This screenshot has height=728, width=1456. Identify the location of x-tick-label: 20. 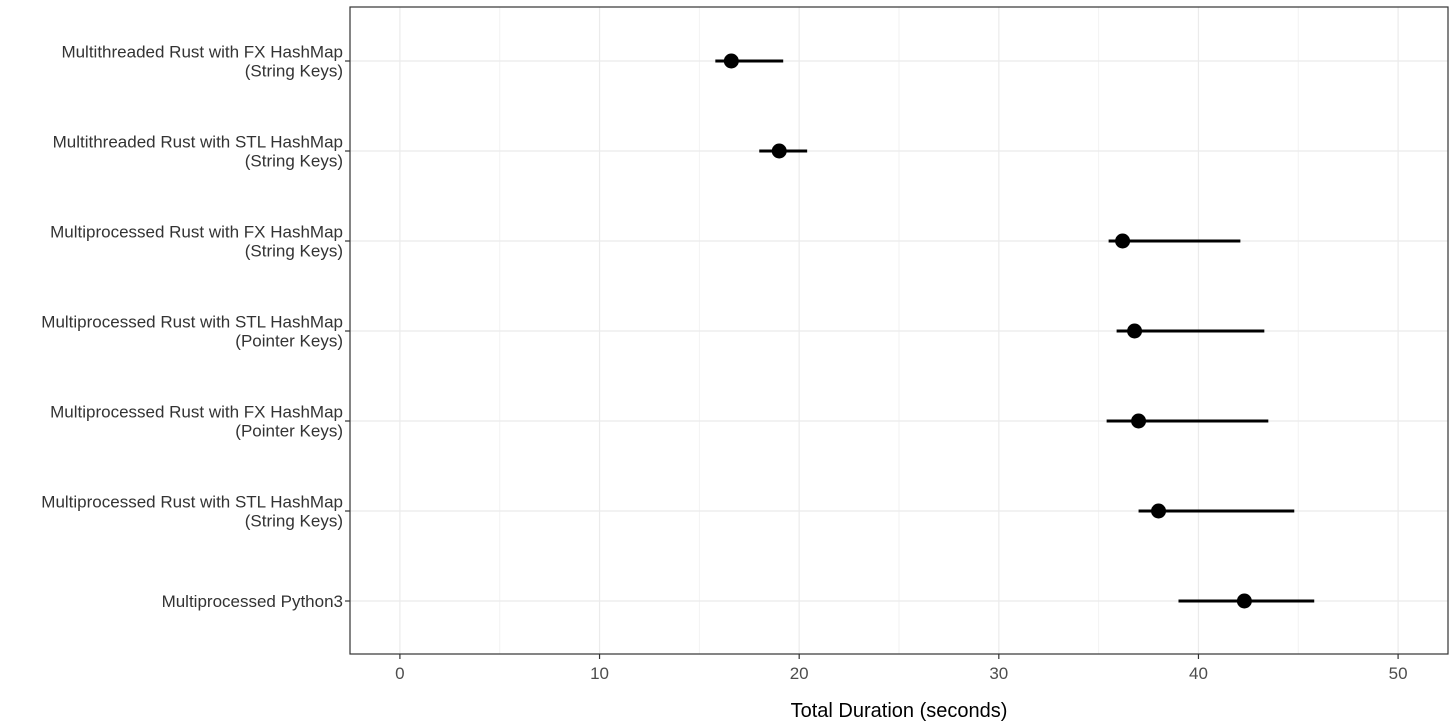
(799, 673).